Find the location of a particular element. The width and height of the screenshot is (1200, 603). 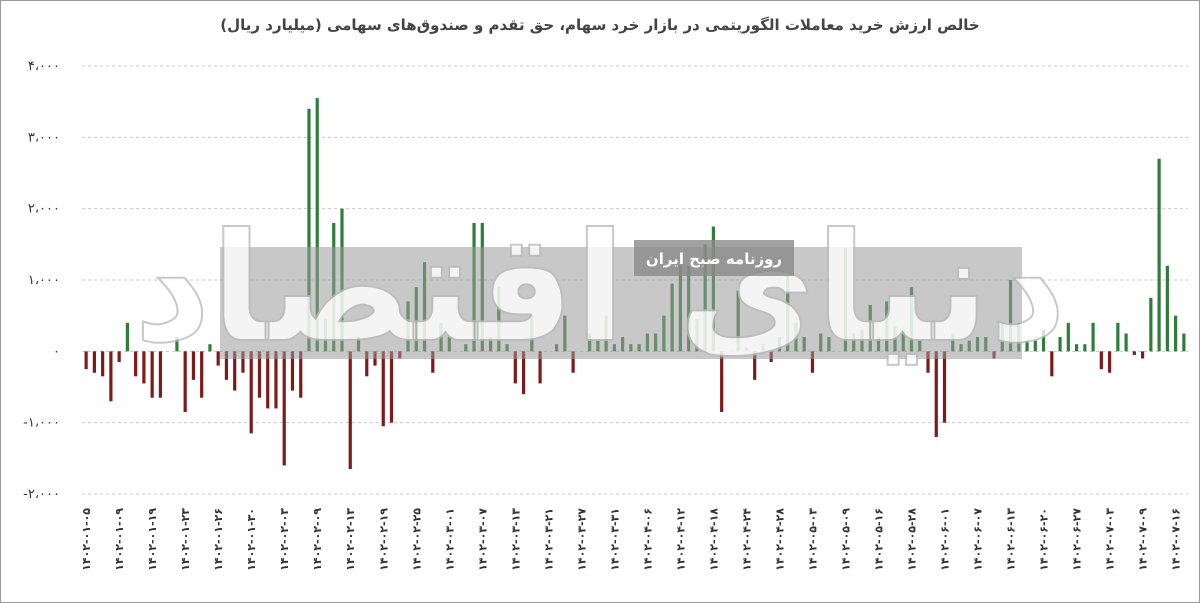

x-tick-label: ۱۴۰۲-۰۴-۰۶ is located at coordinates (647, 539).